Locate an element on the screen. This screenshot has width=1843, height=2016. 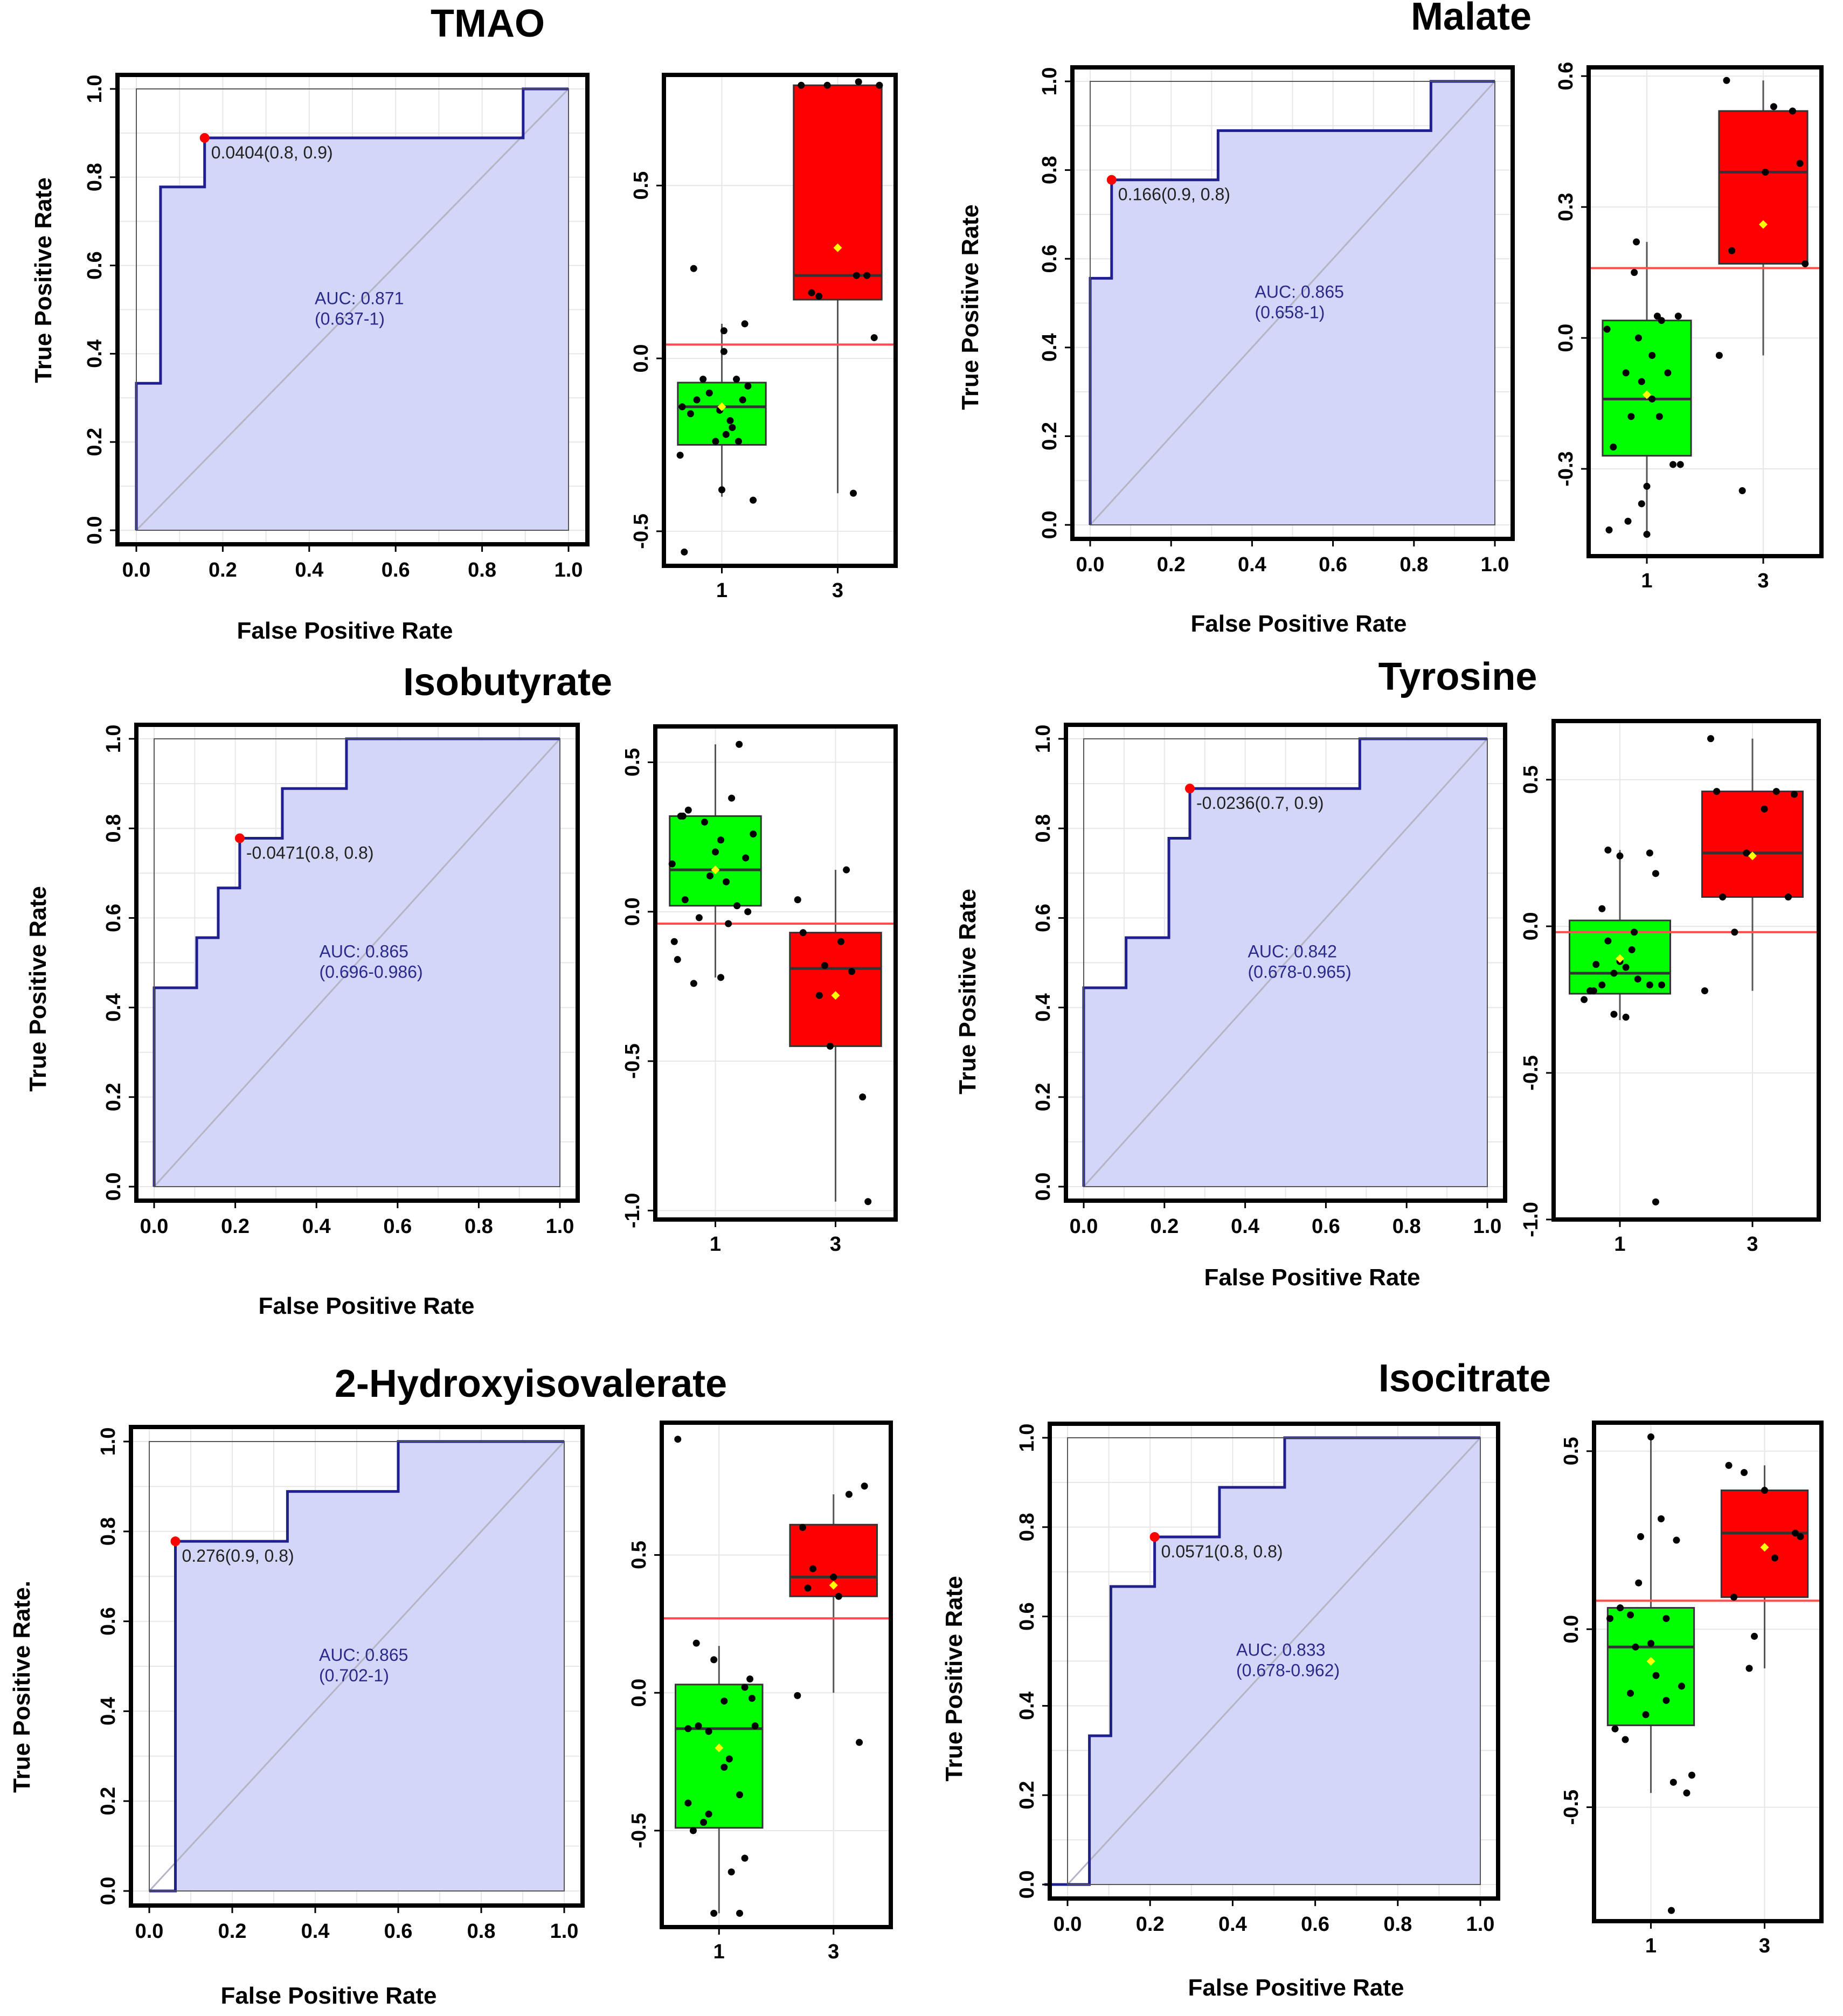
x-axis-label: False Positive Rate is located at coordinates (328, 1996).